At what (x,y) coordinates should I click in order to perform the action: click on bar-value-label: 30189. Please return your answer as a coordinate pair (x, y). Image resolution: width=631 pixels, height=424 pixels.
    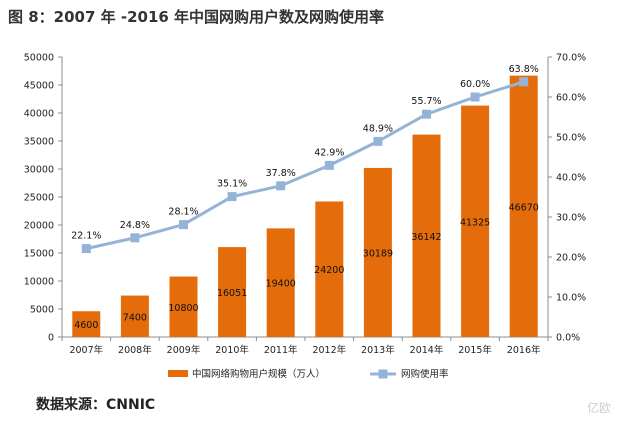
    Looking at the image, I should click on (378, 253).